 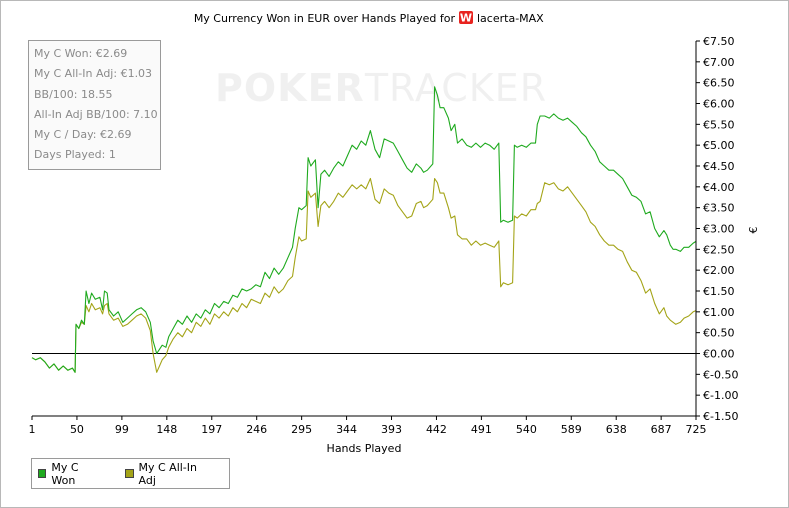 I want to click on legend-item-won: My C Won, so click(x=69, y=474).